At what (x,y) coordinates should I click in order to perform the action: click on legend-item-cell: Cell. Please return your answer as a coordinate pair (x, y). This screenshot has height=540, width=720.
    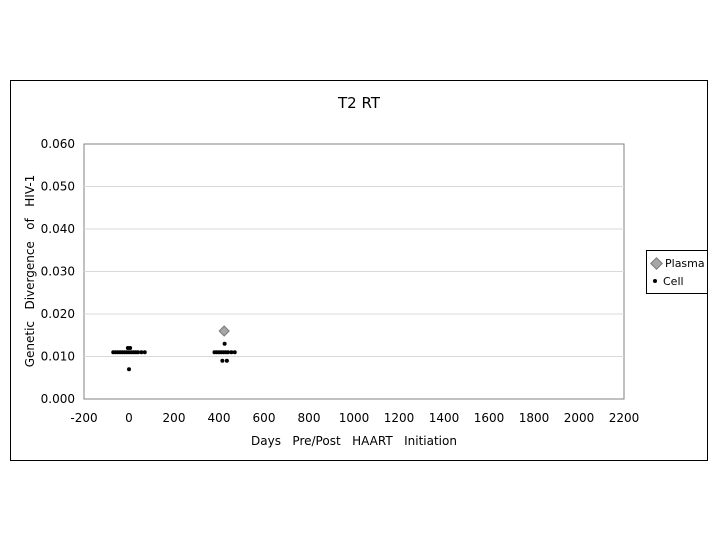
    Looking at the image, I should click on (679, 281).